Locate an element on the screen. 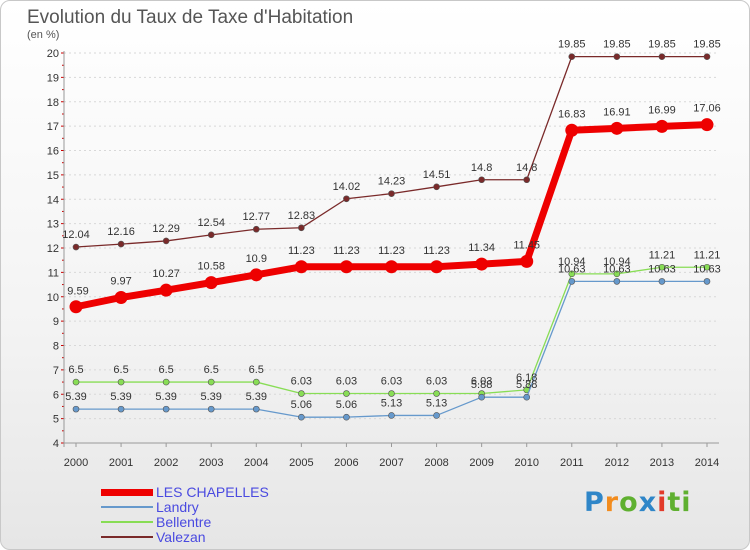  y-tick-label: 8 is located at coordinates (56, 347).